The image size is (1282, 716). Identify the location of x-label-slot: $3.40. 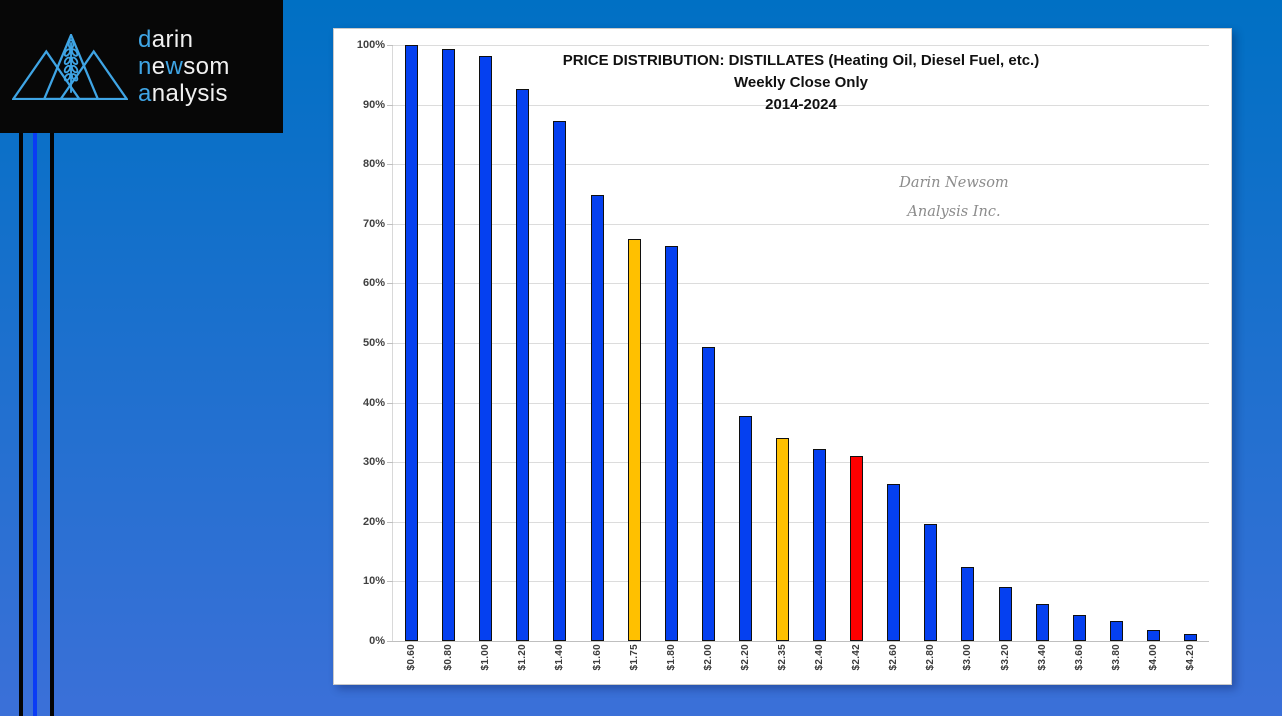
(1042, 666).